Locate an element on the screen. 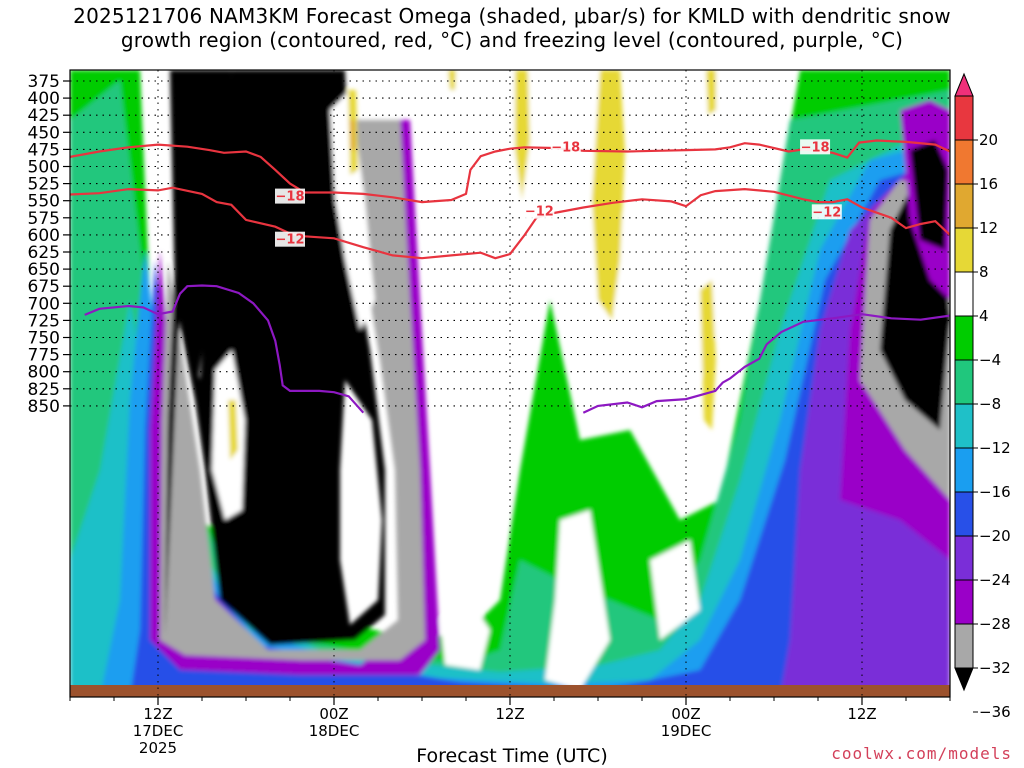 The image size is (1024, 768). contour-label-3: −12 is located at coordinates (539, 212).